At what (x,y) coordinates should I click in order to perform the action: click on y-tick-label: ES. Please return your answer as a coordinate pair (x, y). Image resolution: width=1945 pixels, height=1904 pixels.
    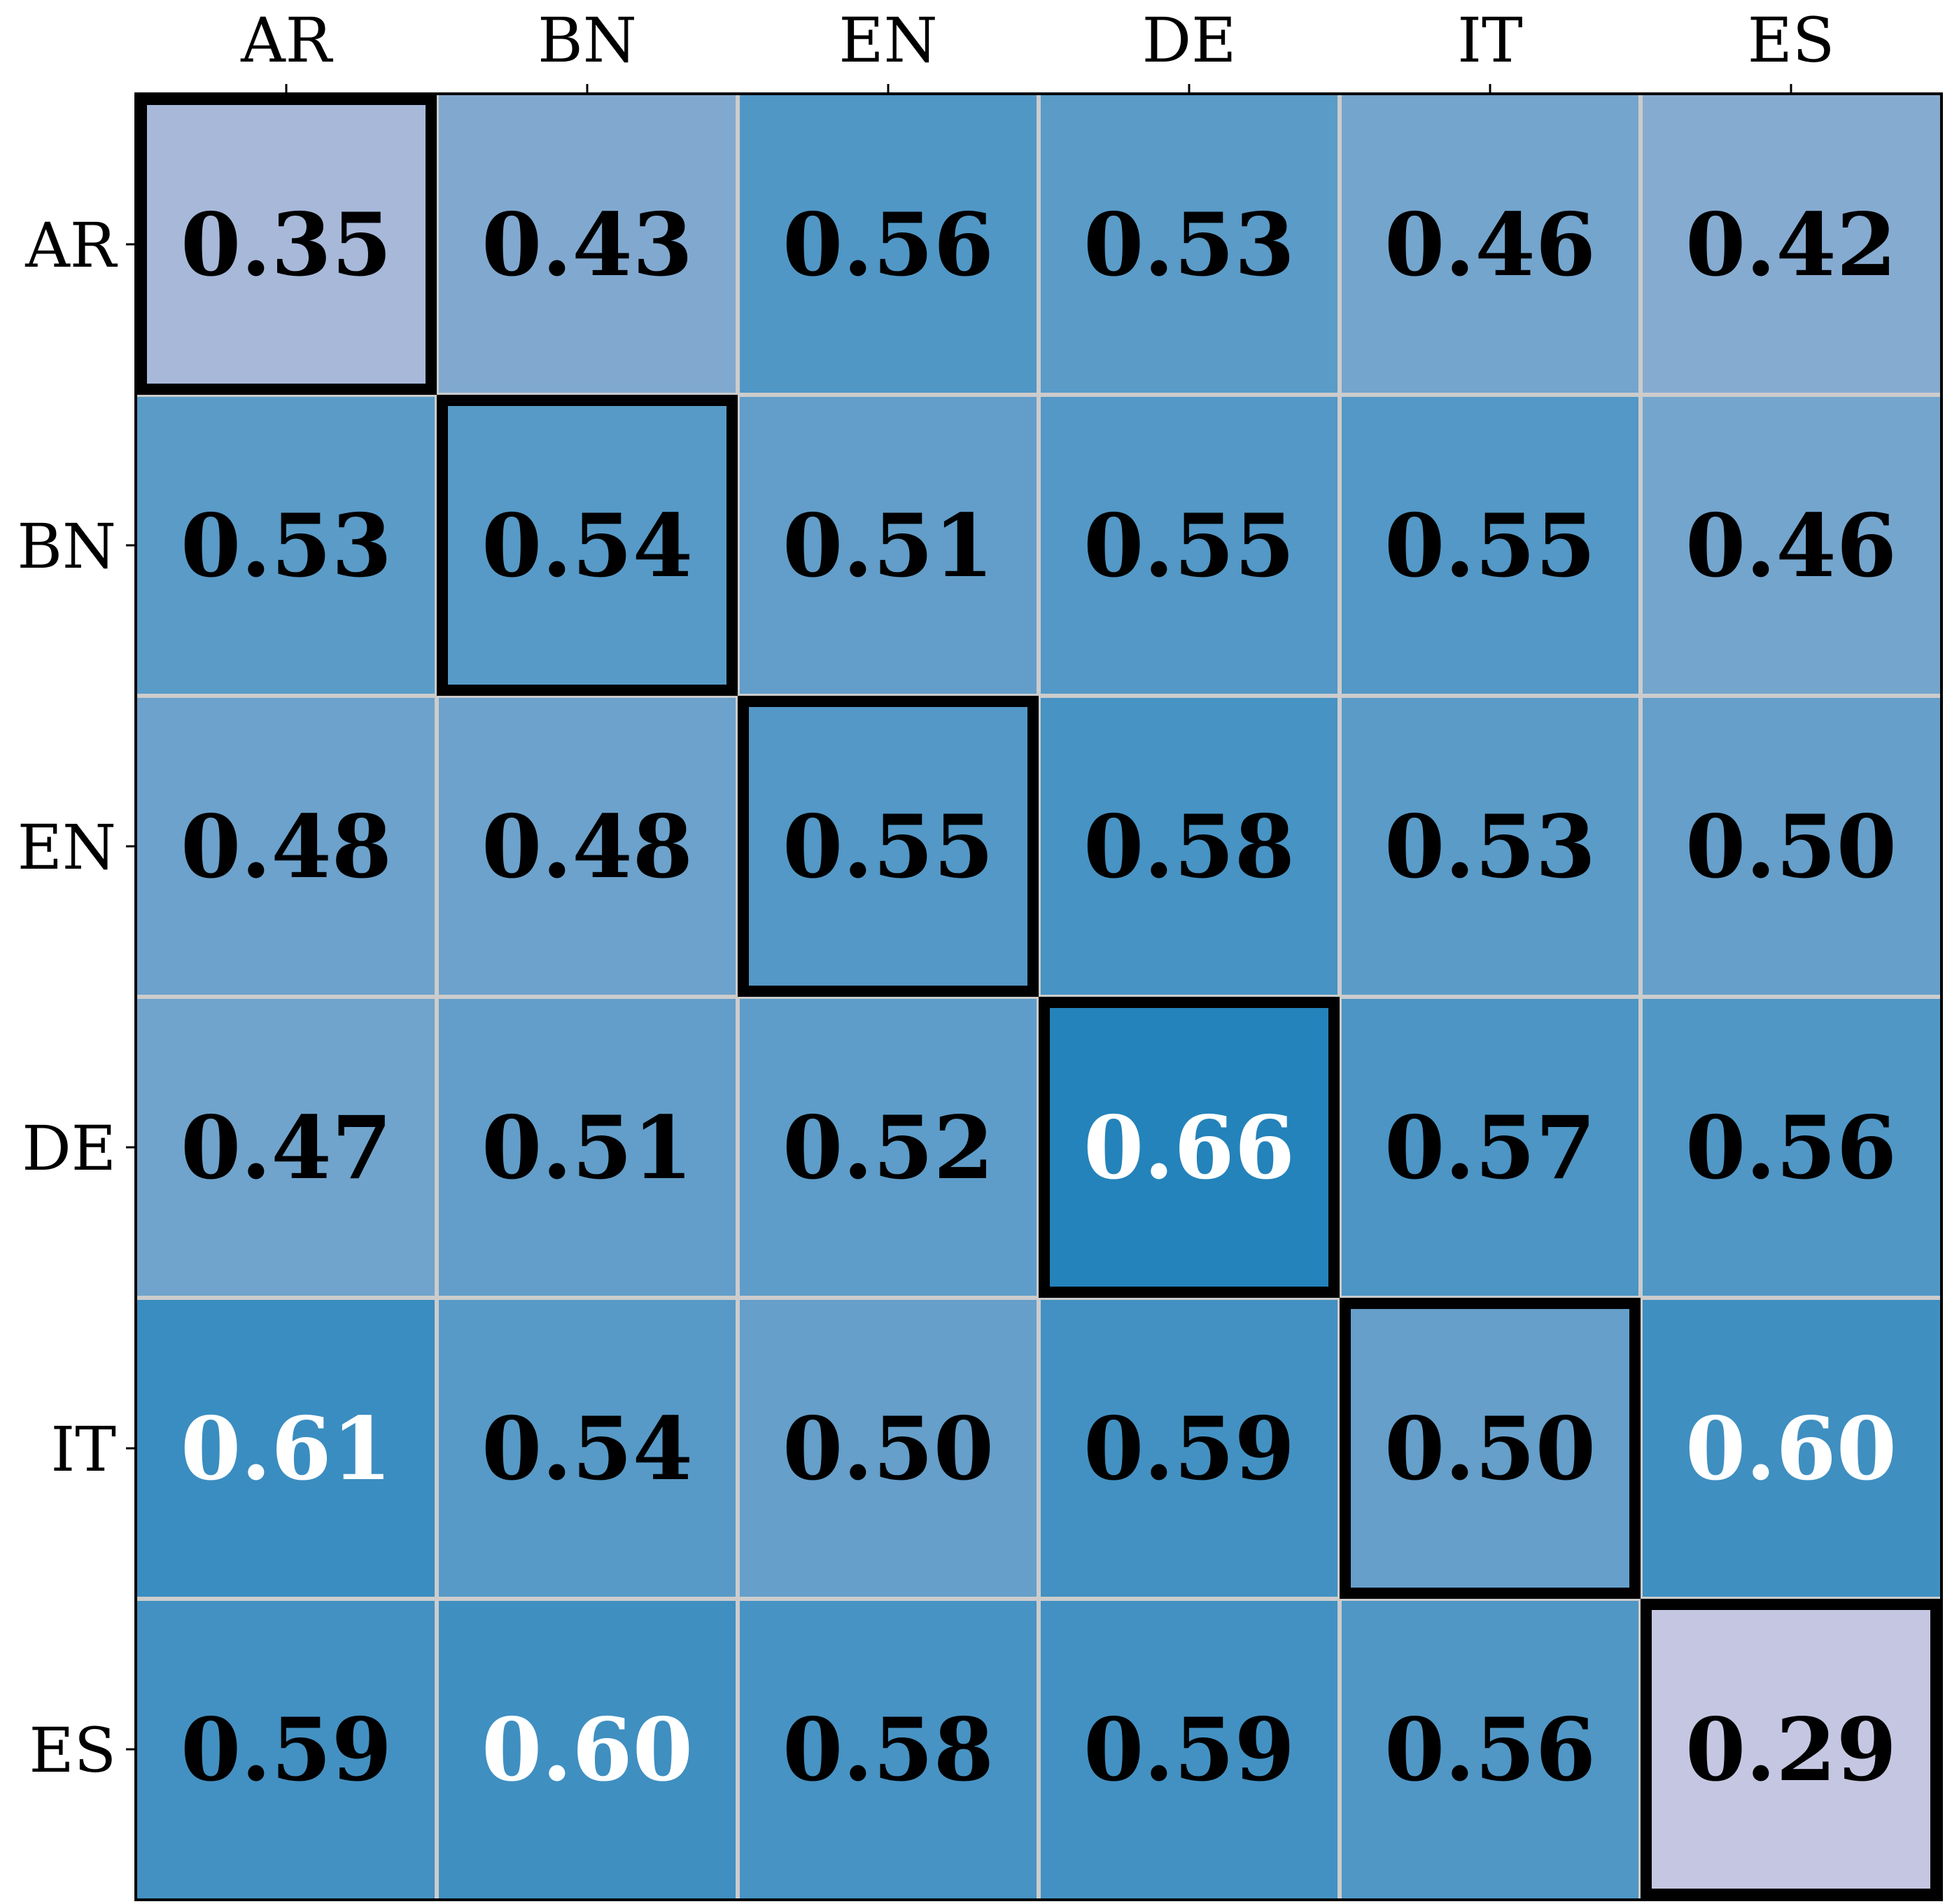
    Looking at the image, I should click on (72, 1750).